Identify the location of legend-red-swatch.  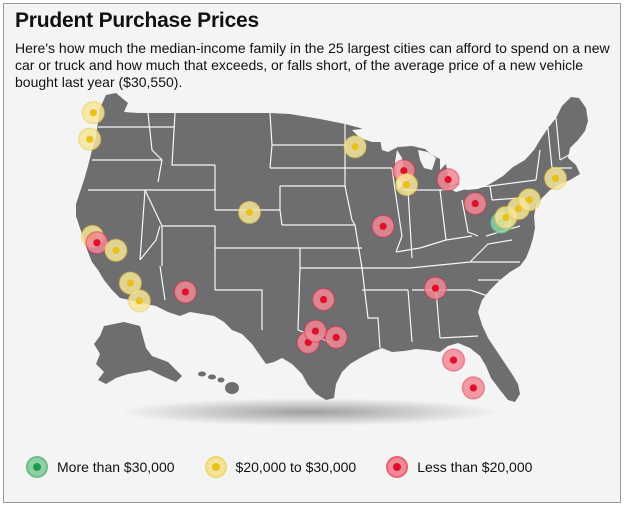
(397, 467).